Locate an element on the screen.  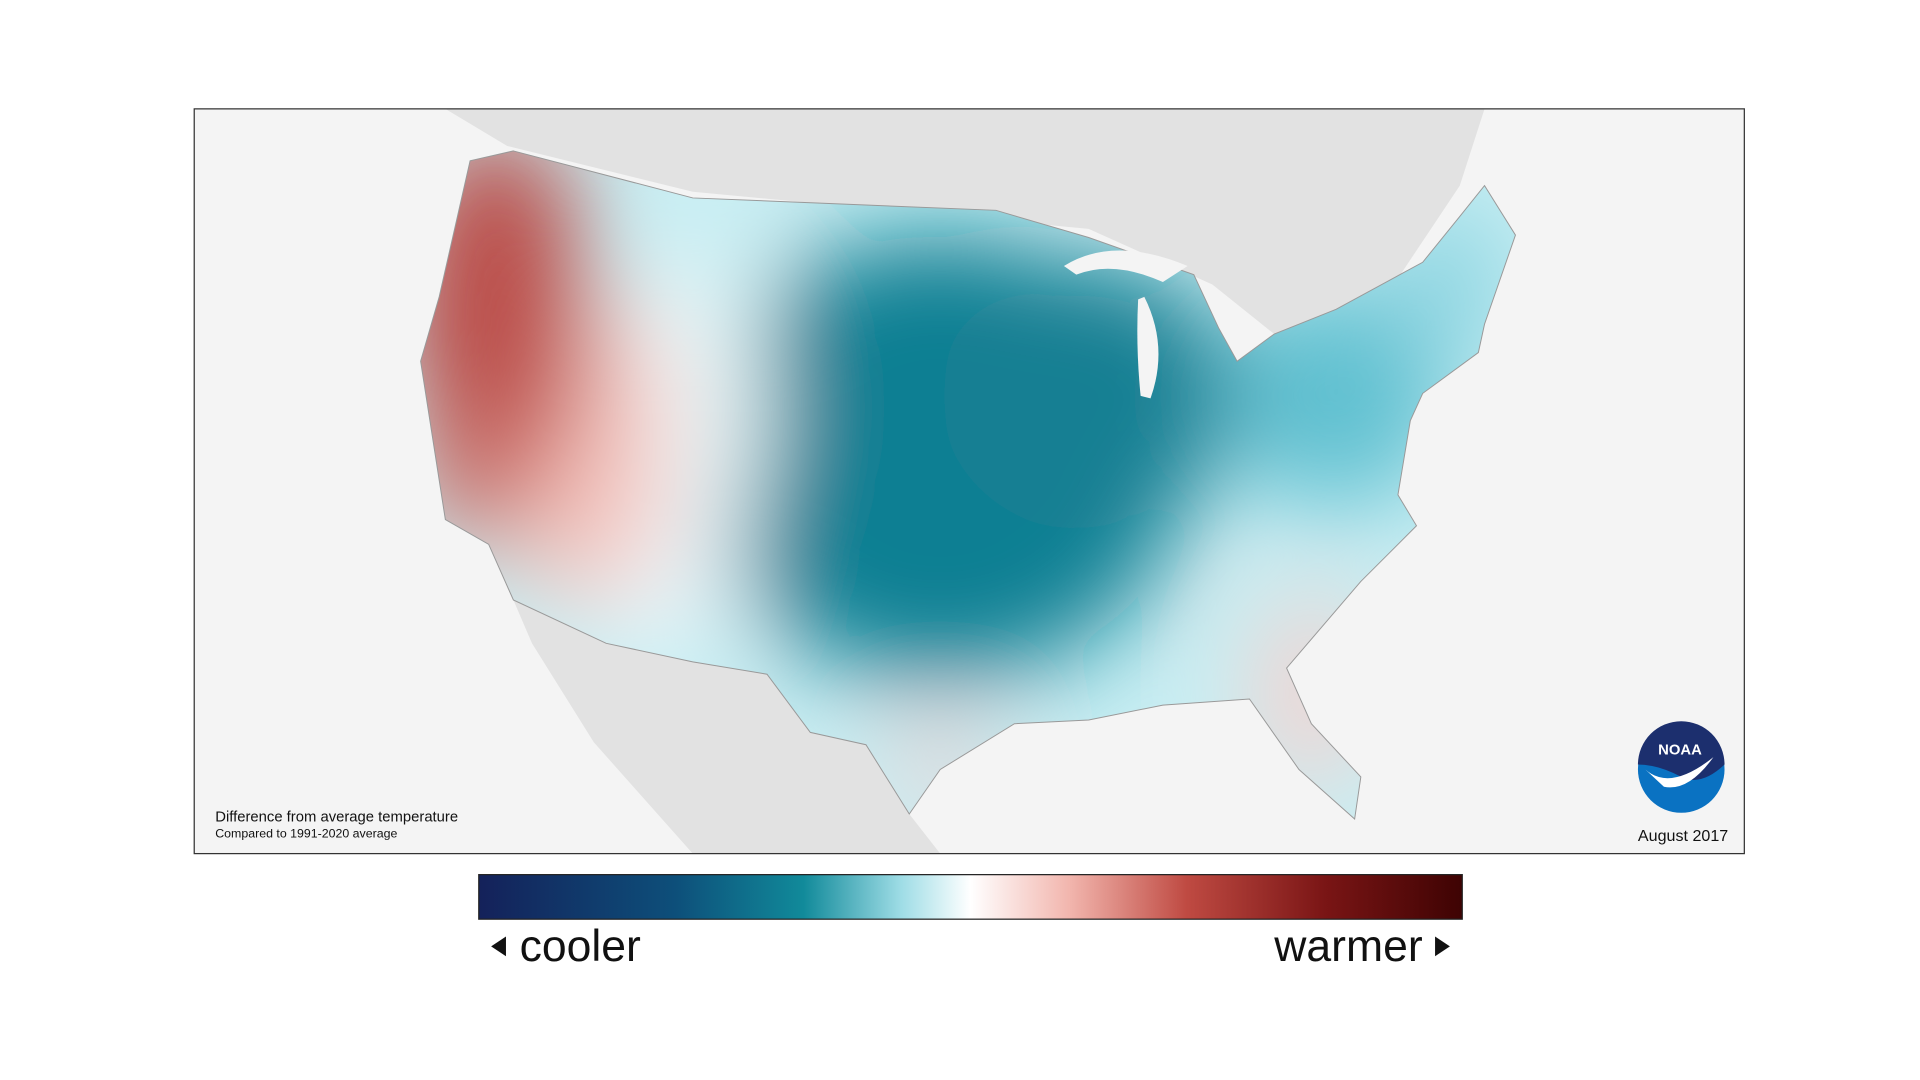
logo-text: NOAA is located at coordinates (1680, 751).